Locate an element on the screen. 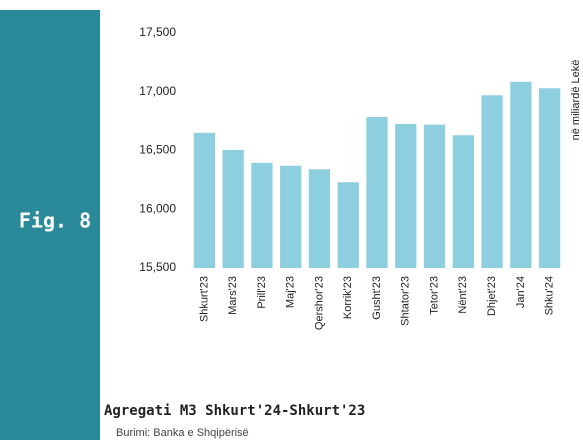 This screenshot has height=440, width=583. x-tick-label: Korrik'23 is located at coordinates (348, 297).